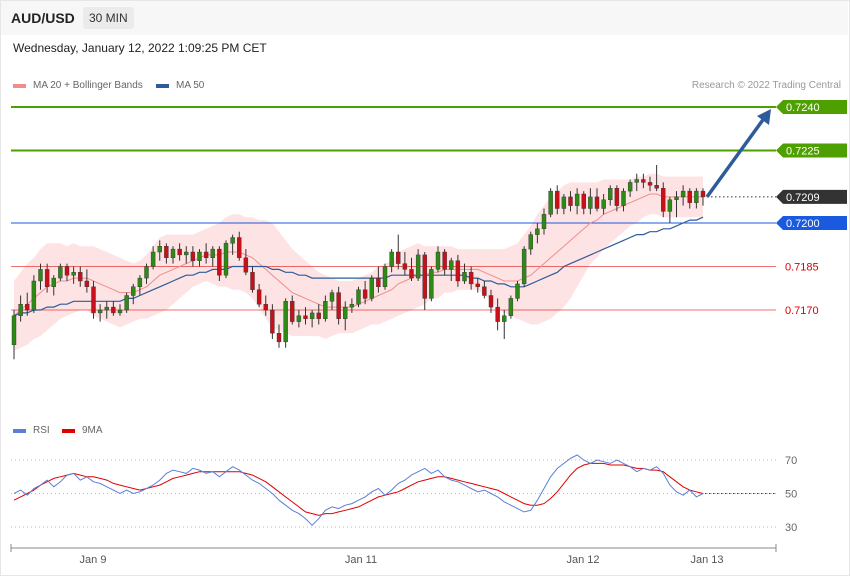 The width and height of the screenshot is (850, 576). What do you see at coordinates (791, 495) in the screenshot?
I see `rsi-tick-50: 50` at bounding box center [791, 495].